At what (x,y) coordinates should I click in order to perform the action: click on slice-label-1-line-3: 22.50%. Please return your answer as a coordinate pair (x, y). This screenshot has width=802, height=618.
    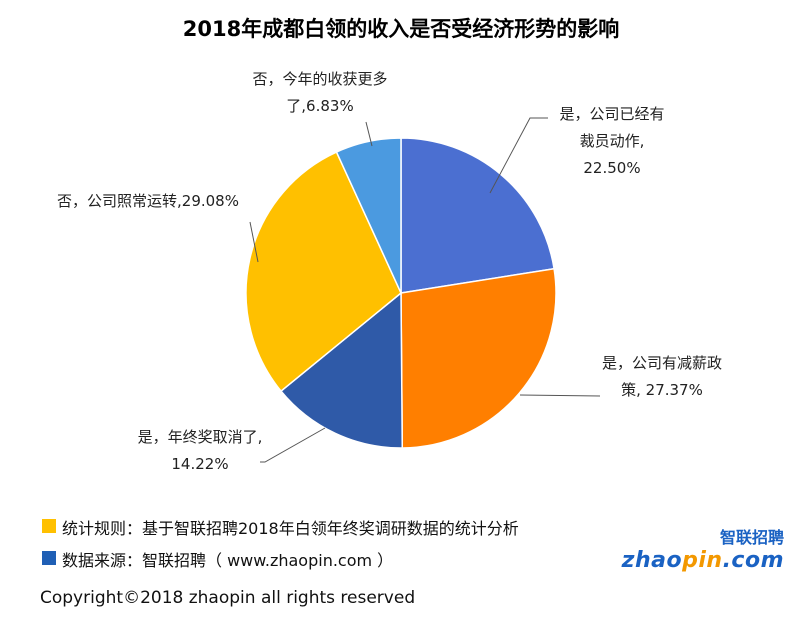
    Looking at the image, I should click on (611, 168).